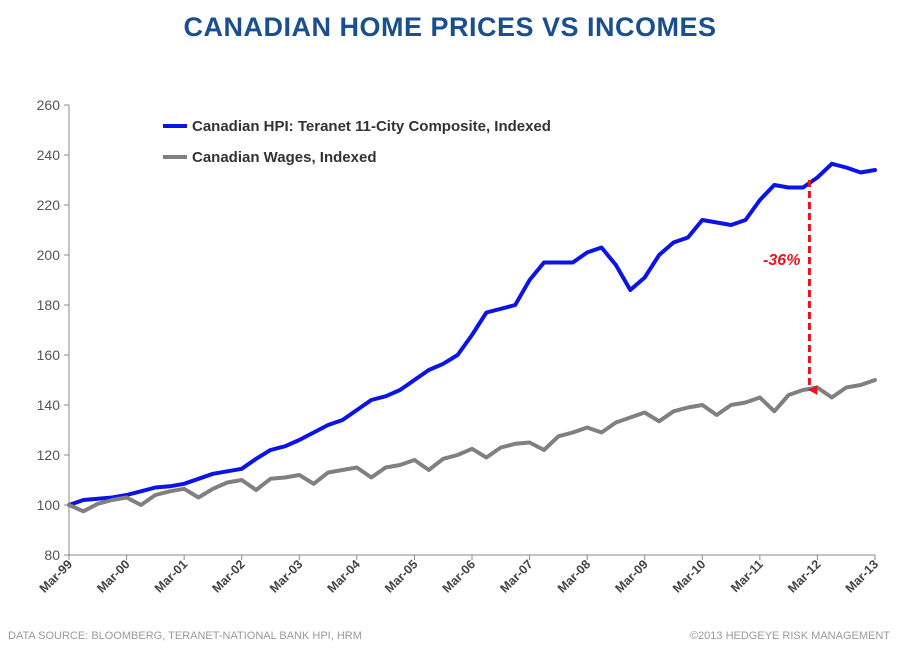  Describe the element at coordinates (631, 576) in the screenshot. I see `x-tick-label: Mar-09` at that location.